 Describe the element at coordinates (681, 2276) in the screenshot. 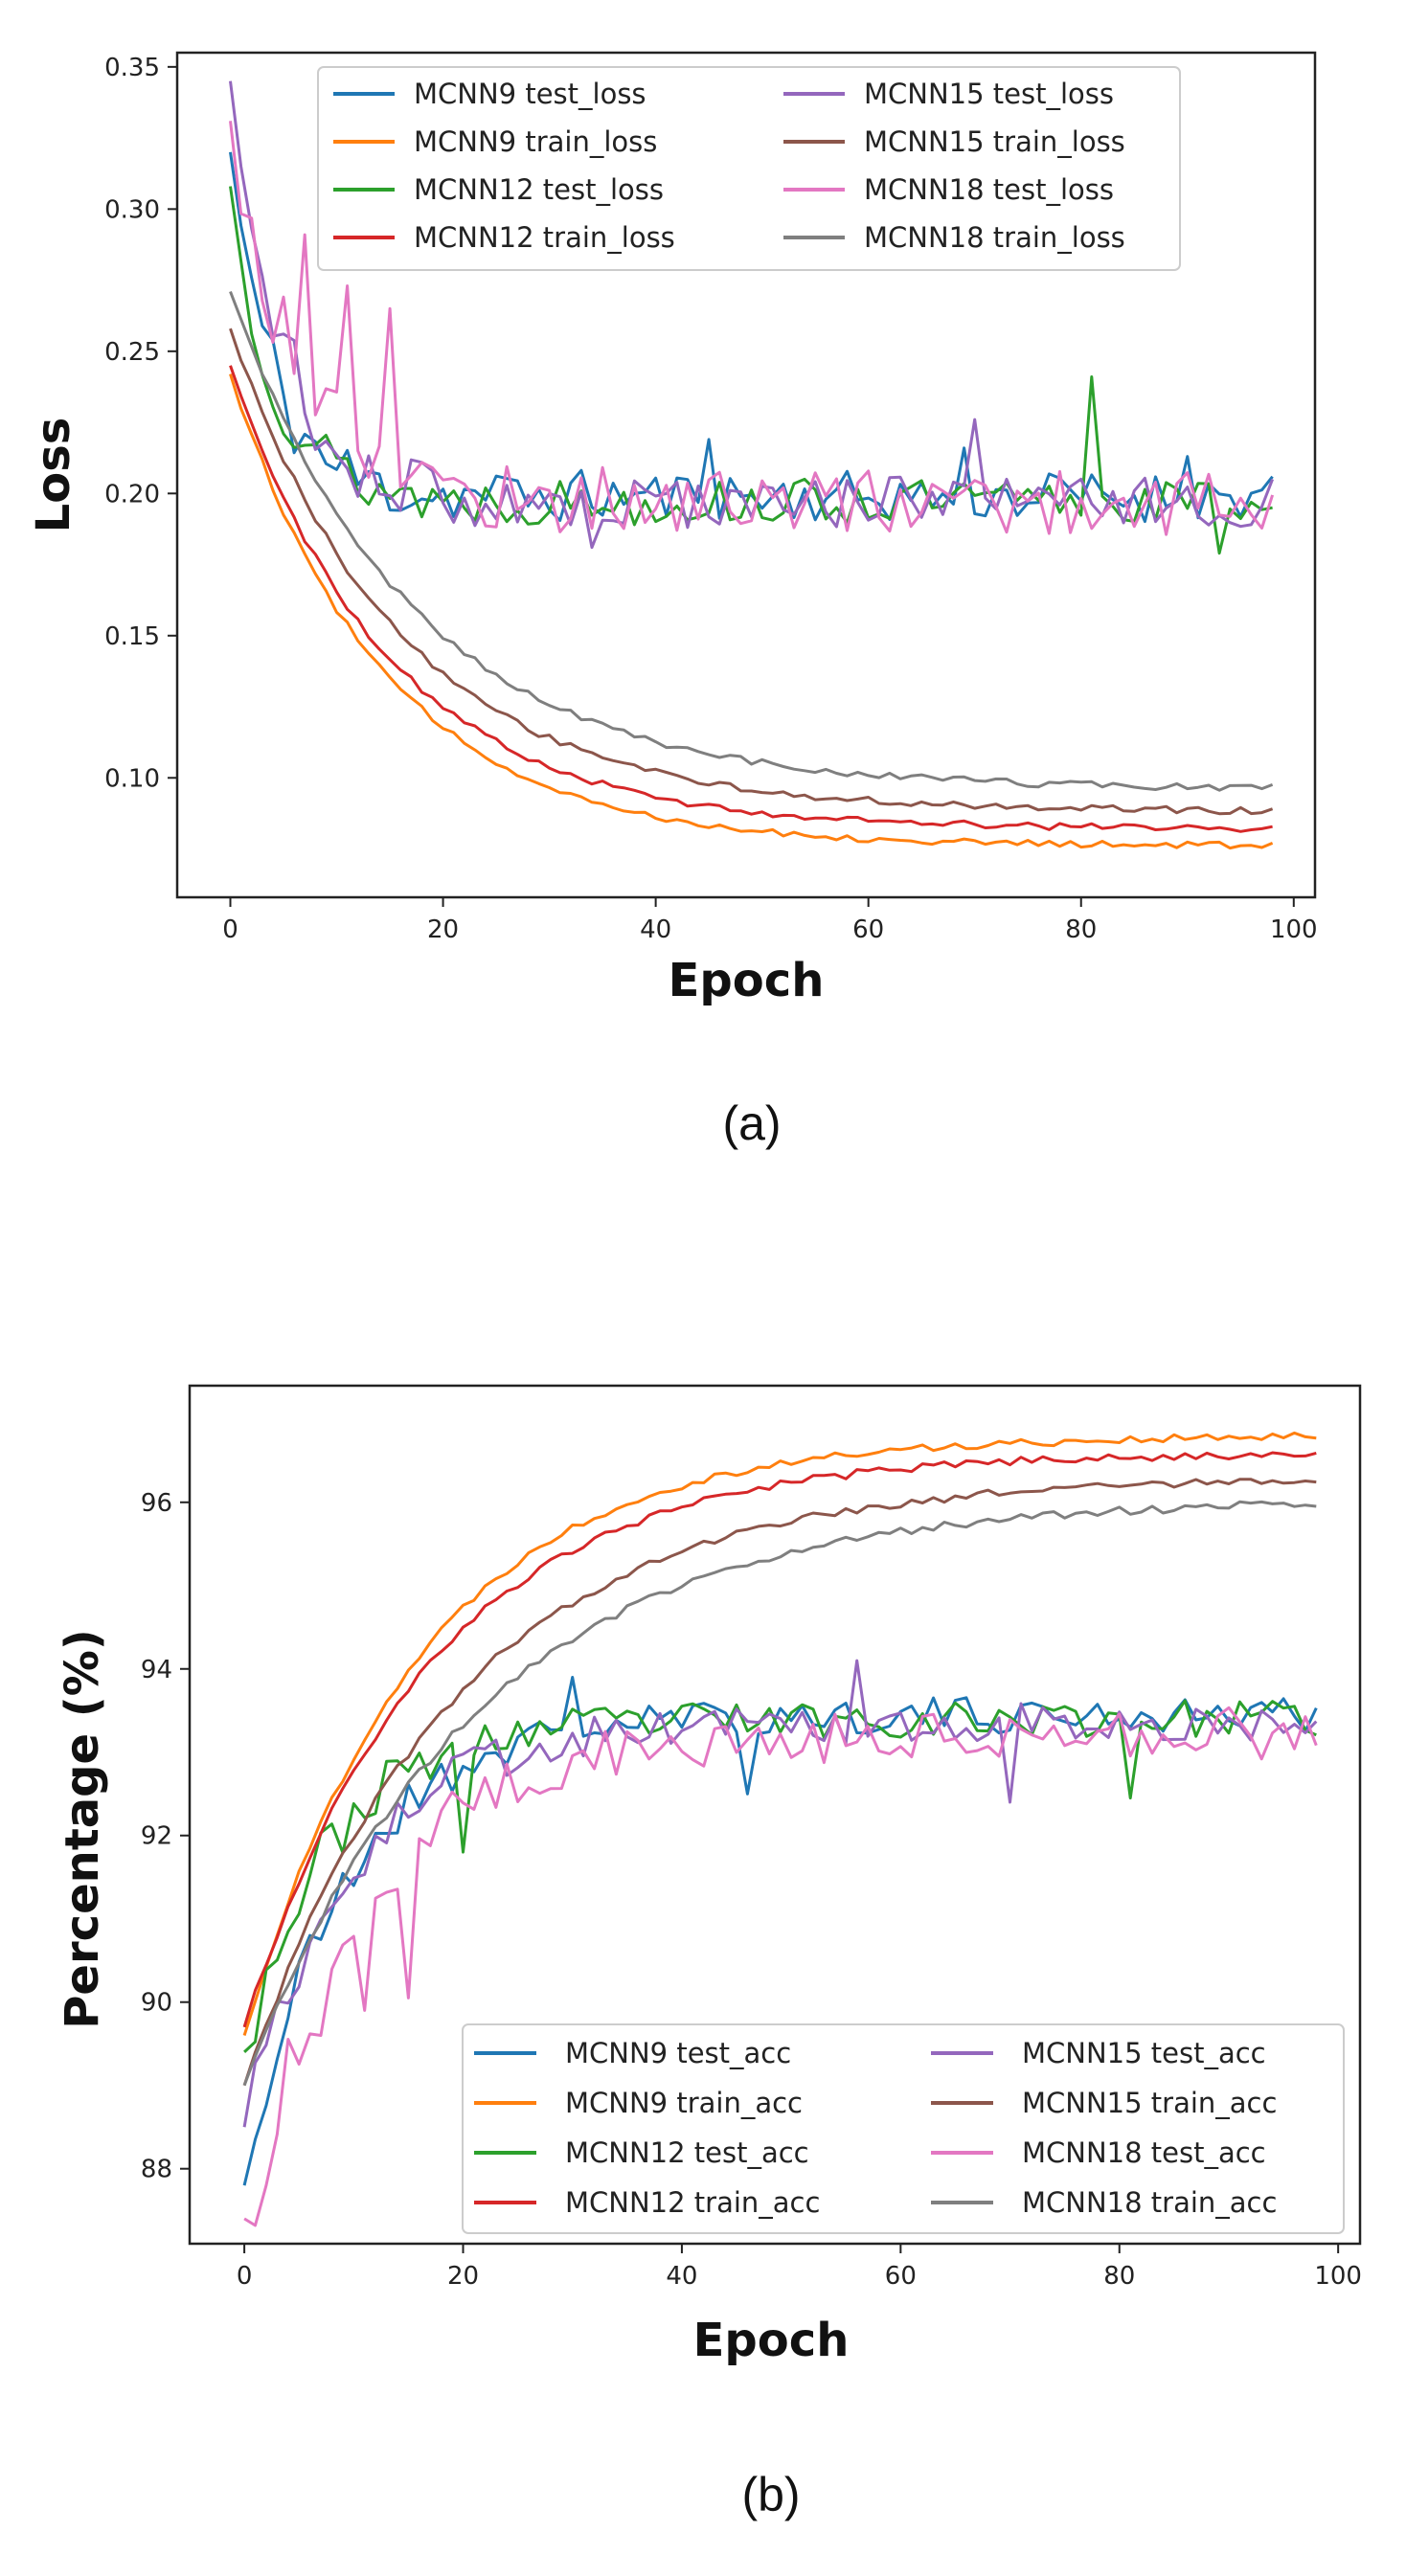

I see `accuracy-x-tick-label: 40` at that location.